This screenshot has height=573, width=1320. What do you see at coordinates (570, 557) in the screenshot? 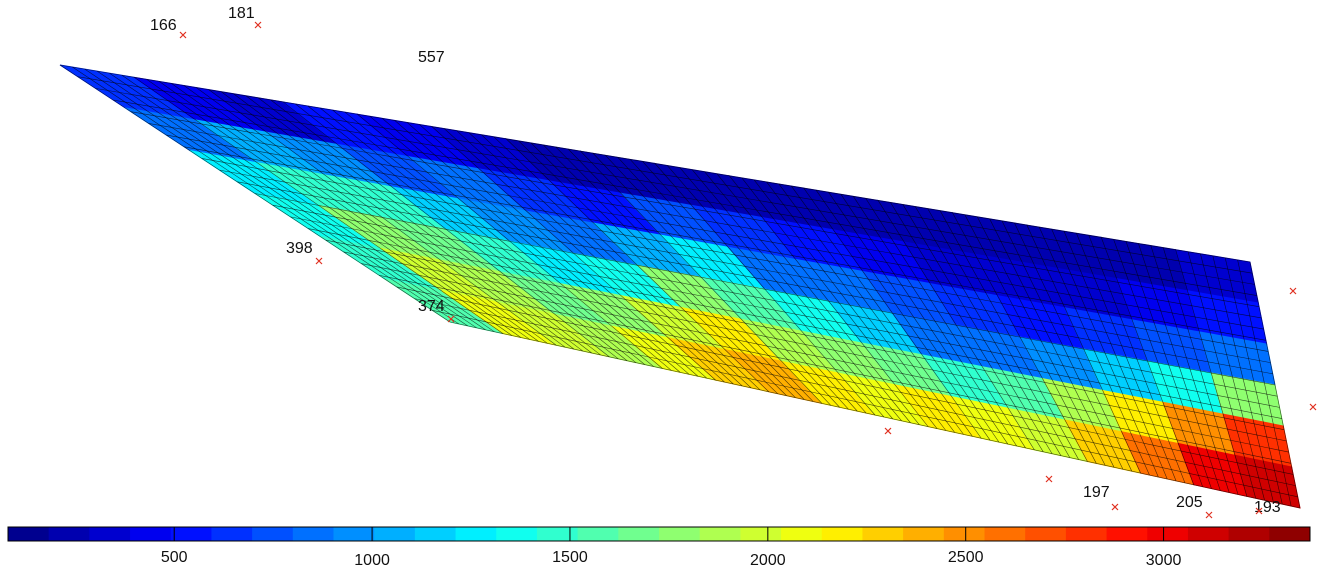
I see `colorbar-tick-label: 1500` at bounding box center [570, 557].